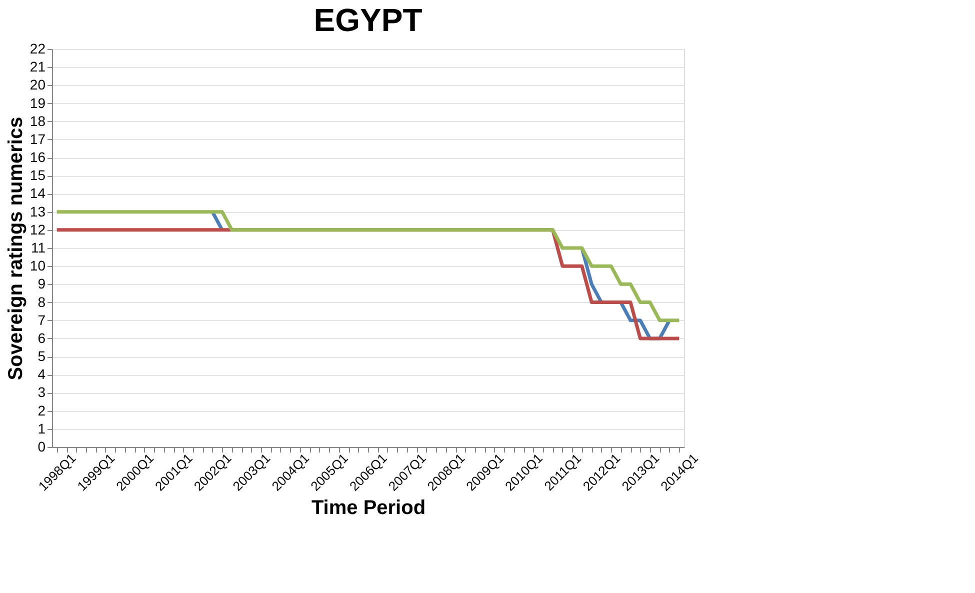 This screenshot has height=593, width=975. What do you see at coordinates (42, 392) in the screenshot?
I see `y-tick-label: 3` at bounding box center [42, 392].